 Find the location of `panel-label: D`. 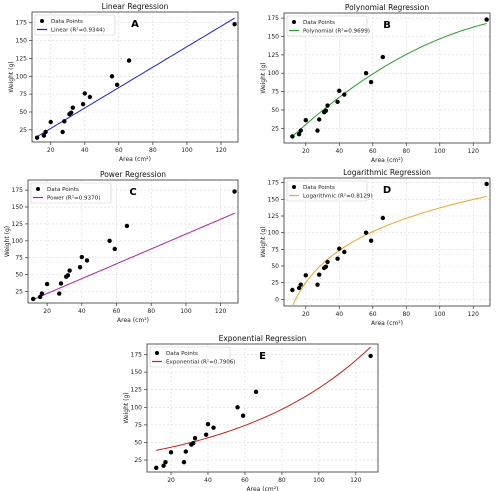

panel-label: D is located at coordinates (387, 190).